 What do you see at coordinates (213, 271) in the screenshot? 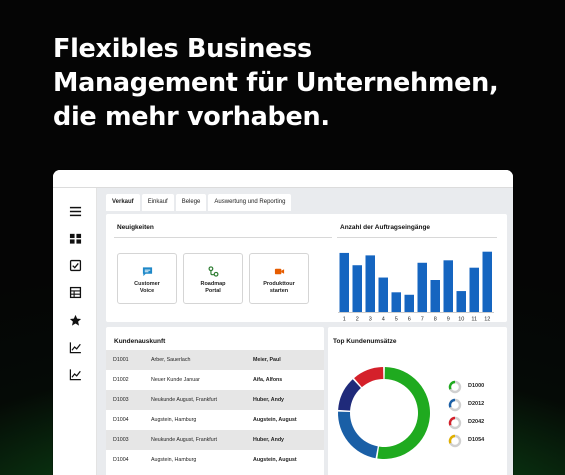
I see `route-icon` at bounding box center [213, 271].